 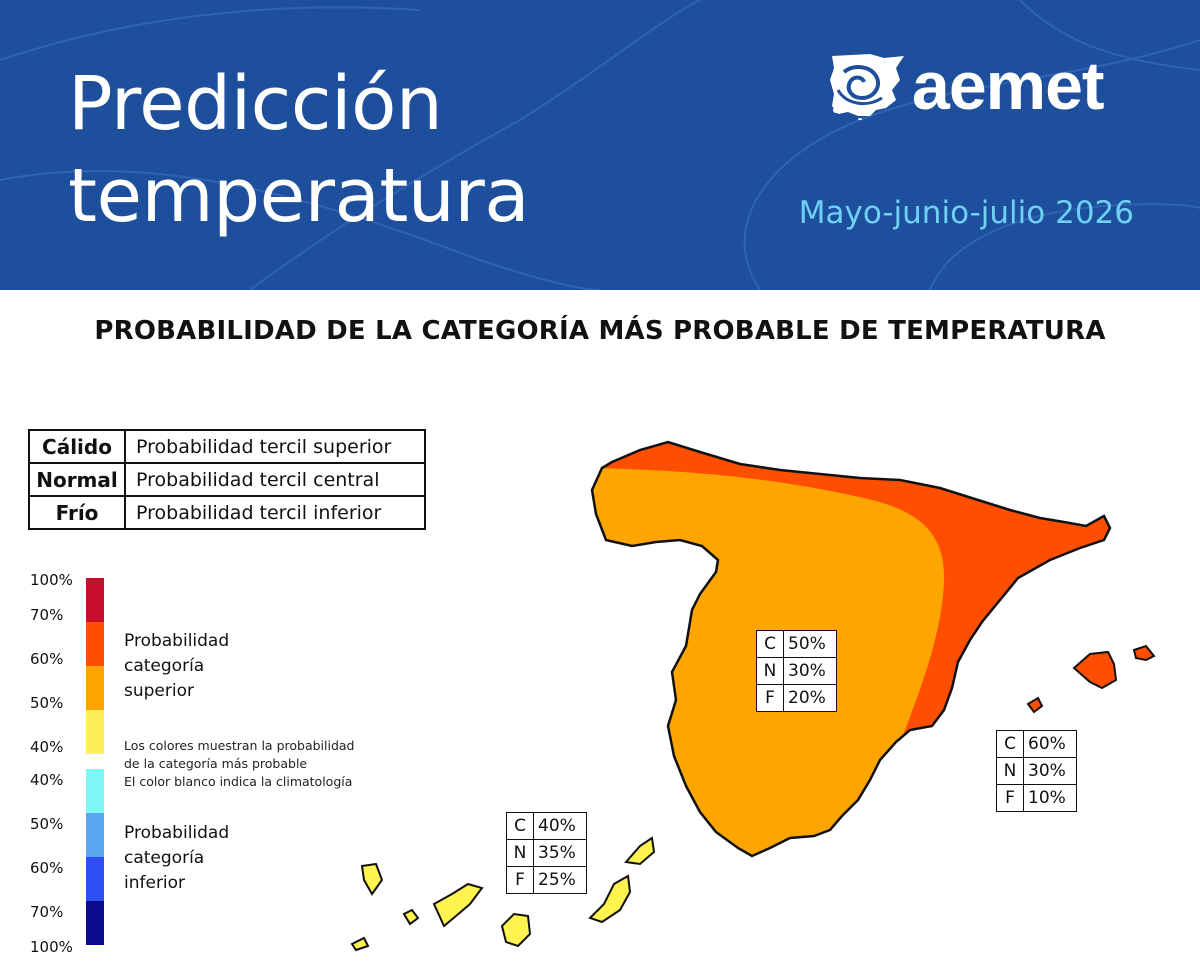 I want to click on category-value: 35%, so click(x=560, y=853).